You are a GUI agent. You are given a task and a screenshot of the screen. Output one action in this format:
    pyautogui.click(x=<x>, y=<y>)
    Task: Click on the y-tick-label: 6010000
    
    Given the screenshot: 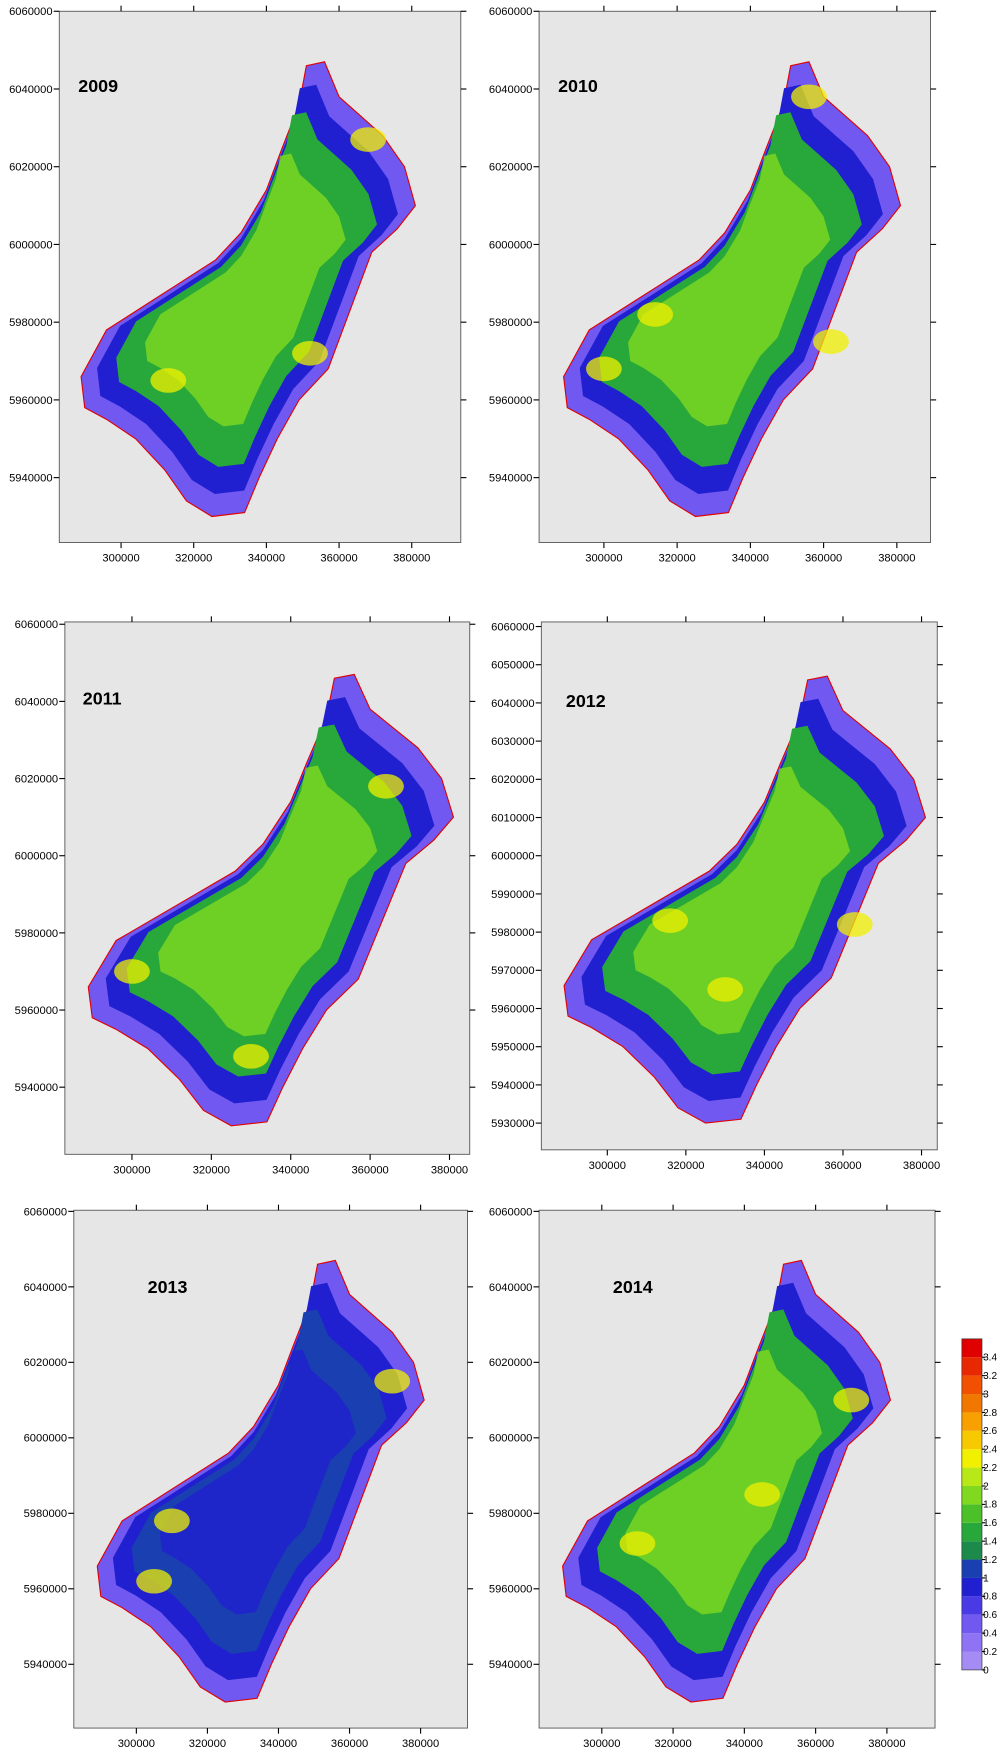 What is the action you would take?
    pyautogui.click(x=513, y=818)
    